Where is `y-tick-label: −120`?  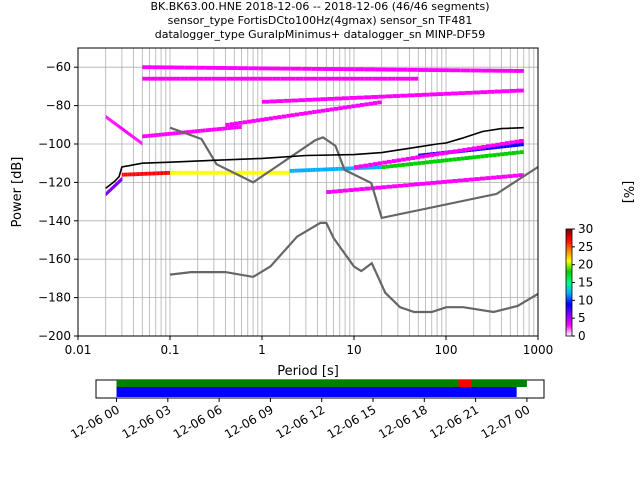 y-tick-label: −120 is located at coordinates (54, 182).